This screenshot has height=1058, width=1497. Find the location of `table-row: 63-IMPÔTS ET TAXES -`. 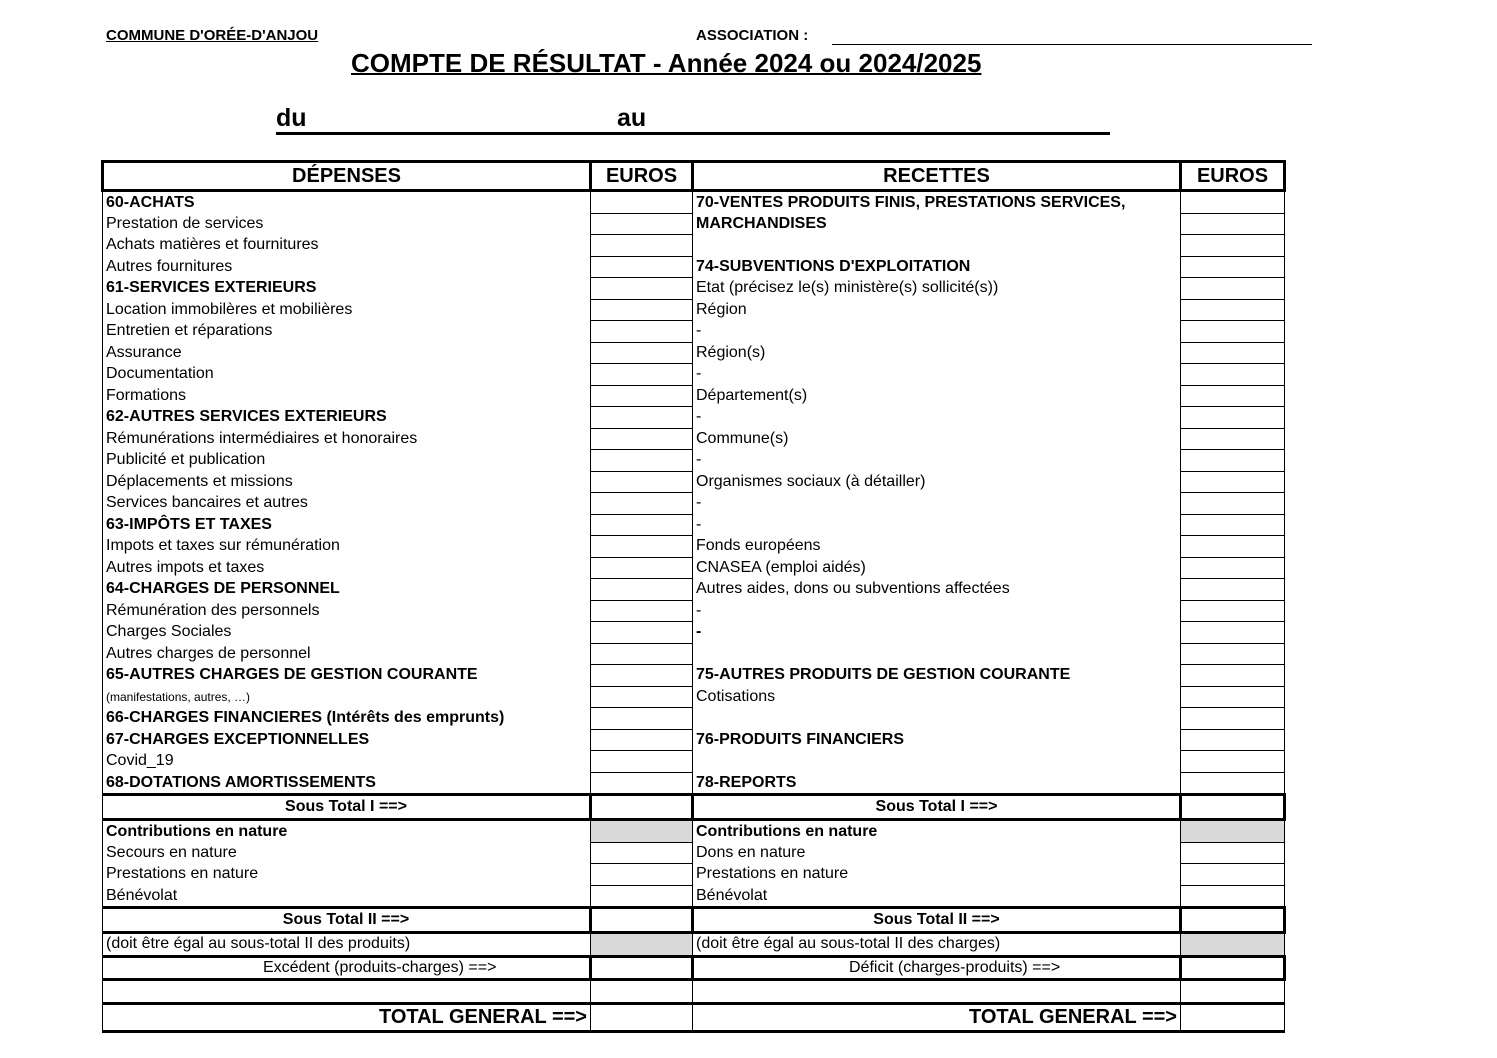

table-row: 63-IMPÔTS ET TAXES - is located at coordinates (693, 524).